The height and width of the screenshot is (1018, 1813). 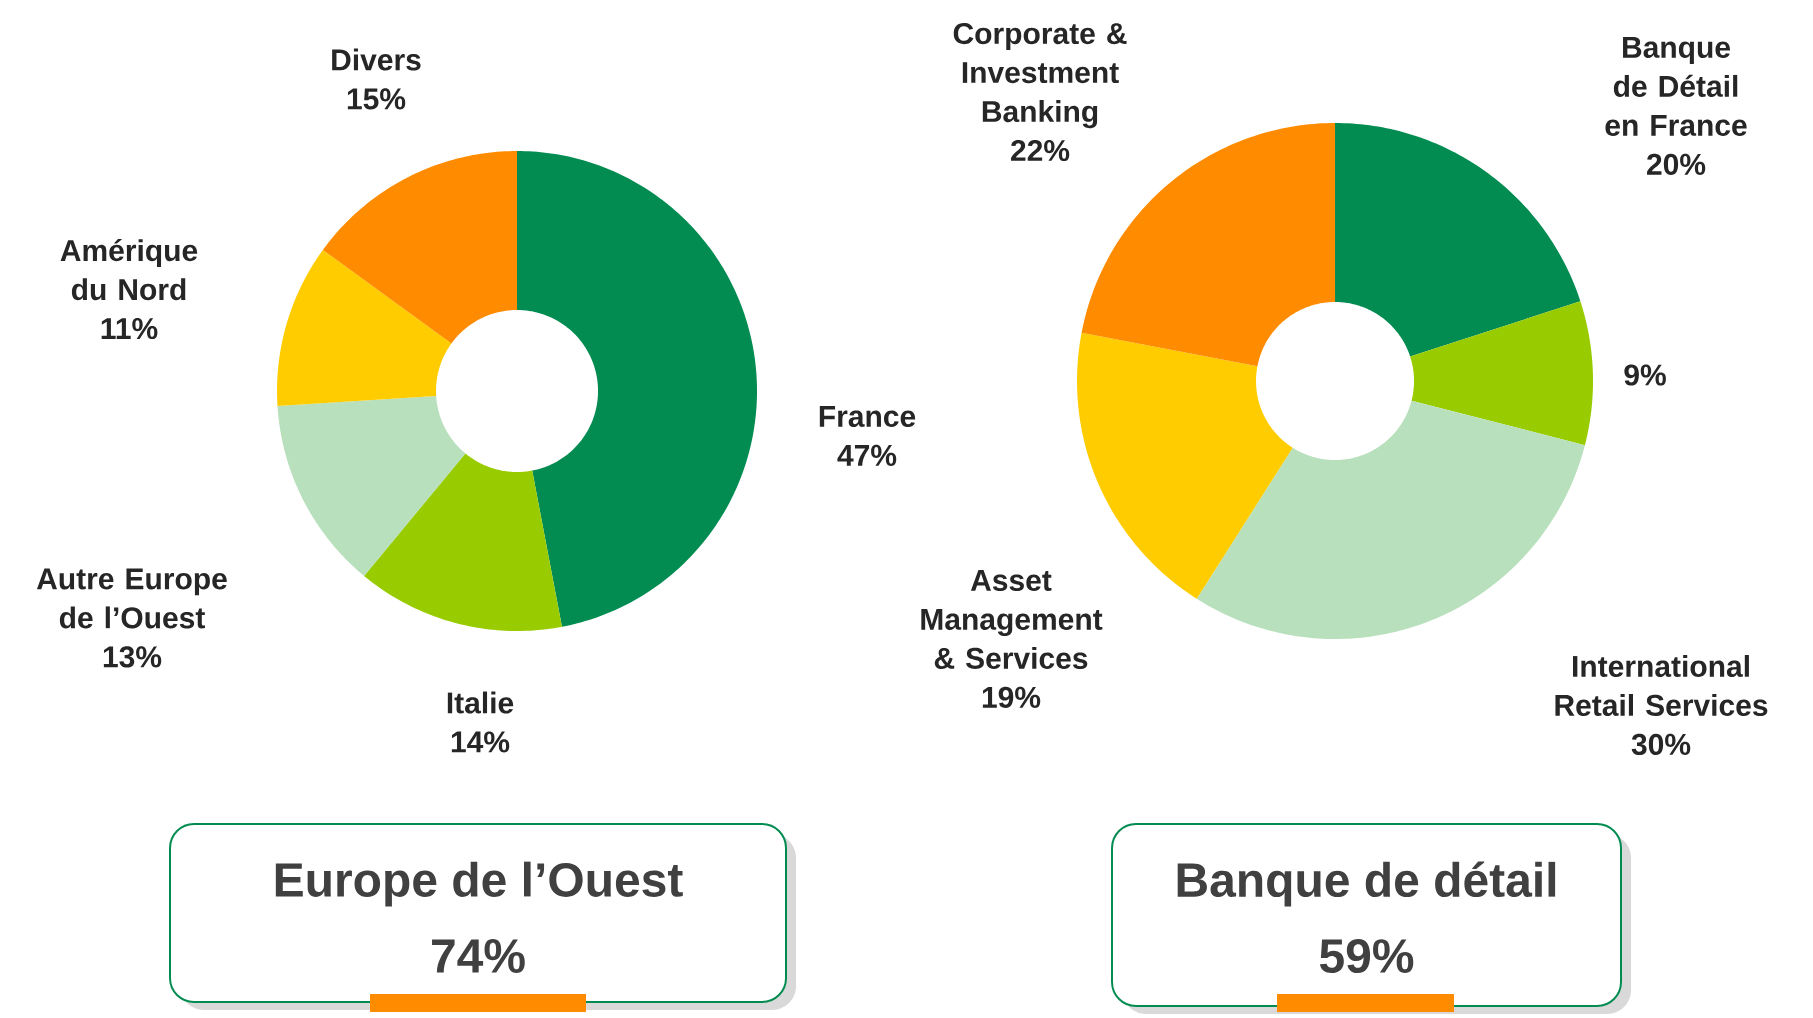 I want to click on slice-label: Amérique du Nord, so click(x=129, y=269).